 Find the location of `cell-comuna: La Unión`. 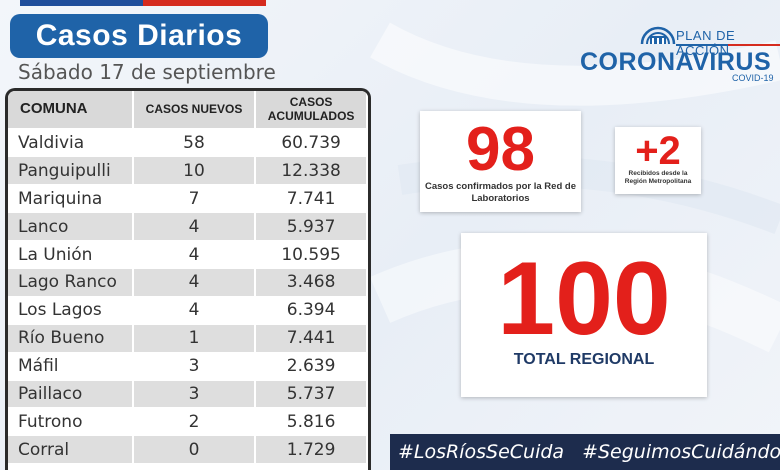

cell-comuna: La Unión is located at coordinates (71, 254).